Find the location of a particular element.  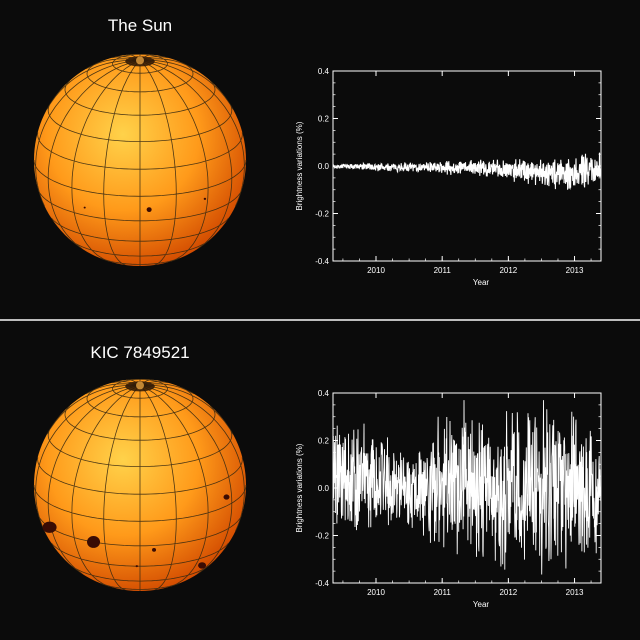

sun-title: The Sun is located at coordinates (140, 25).